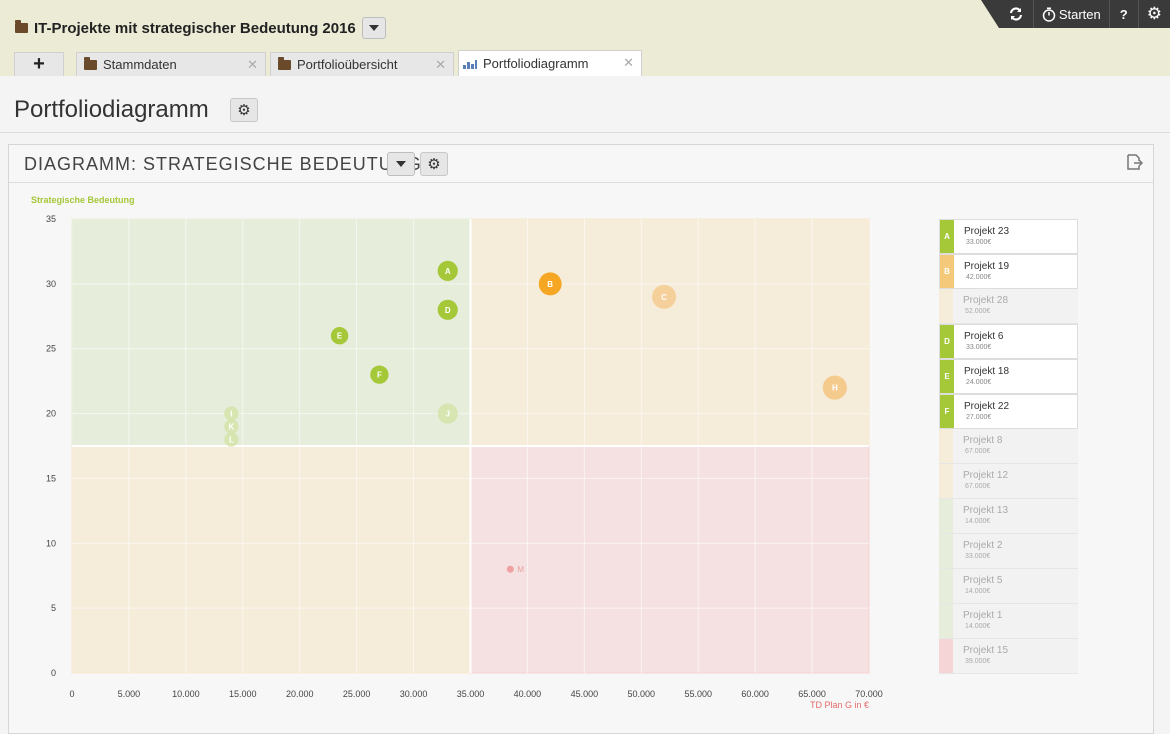 The width and height of the screenshot is (1170, 734). I want to click on y-tick-label: 35, so click(51, 219).